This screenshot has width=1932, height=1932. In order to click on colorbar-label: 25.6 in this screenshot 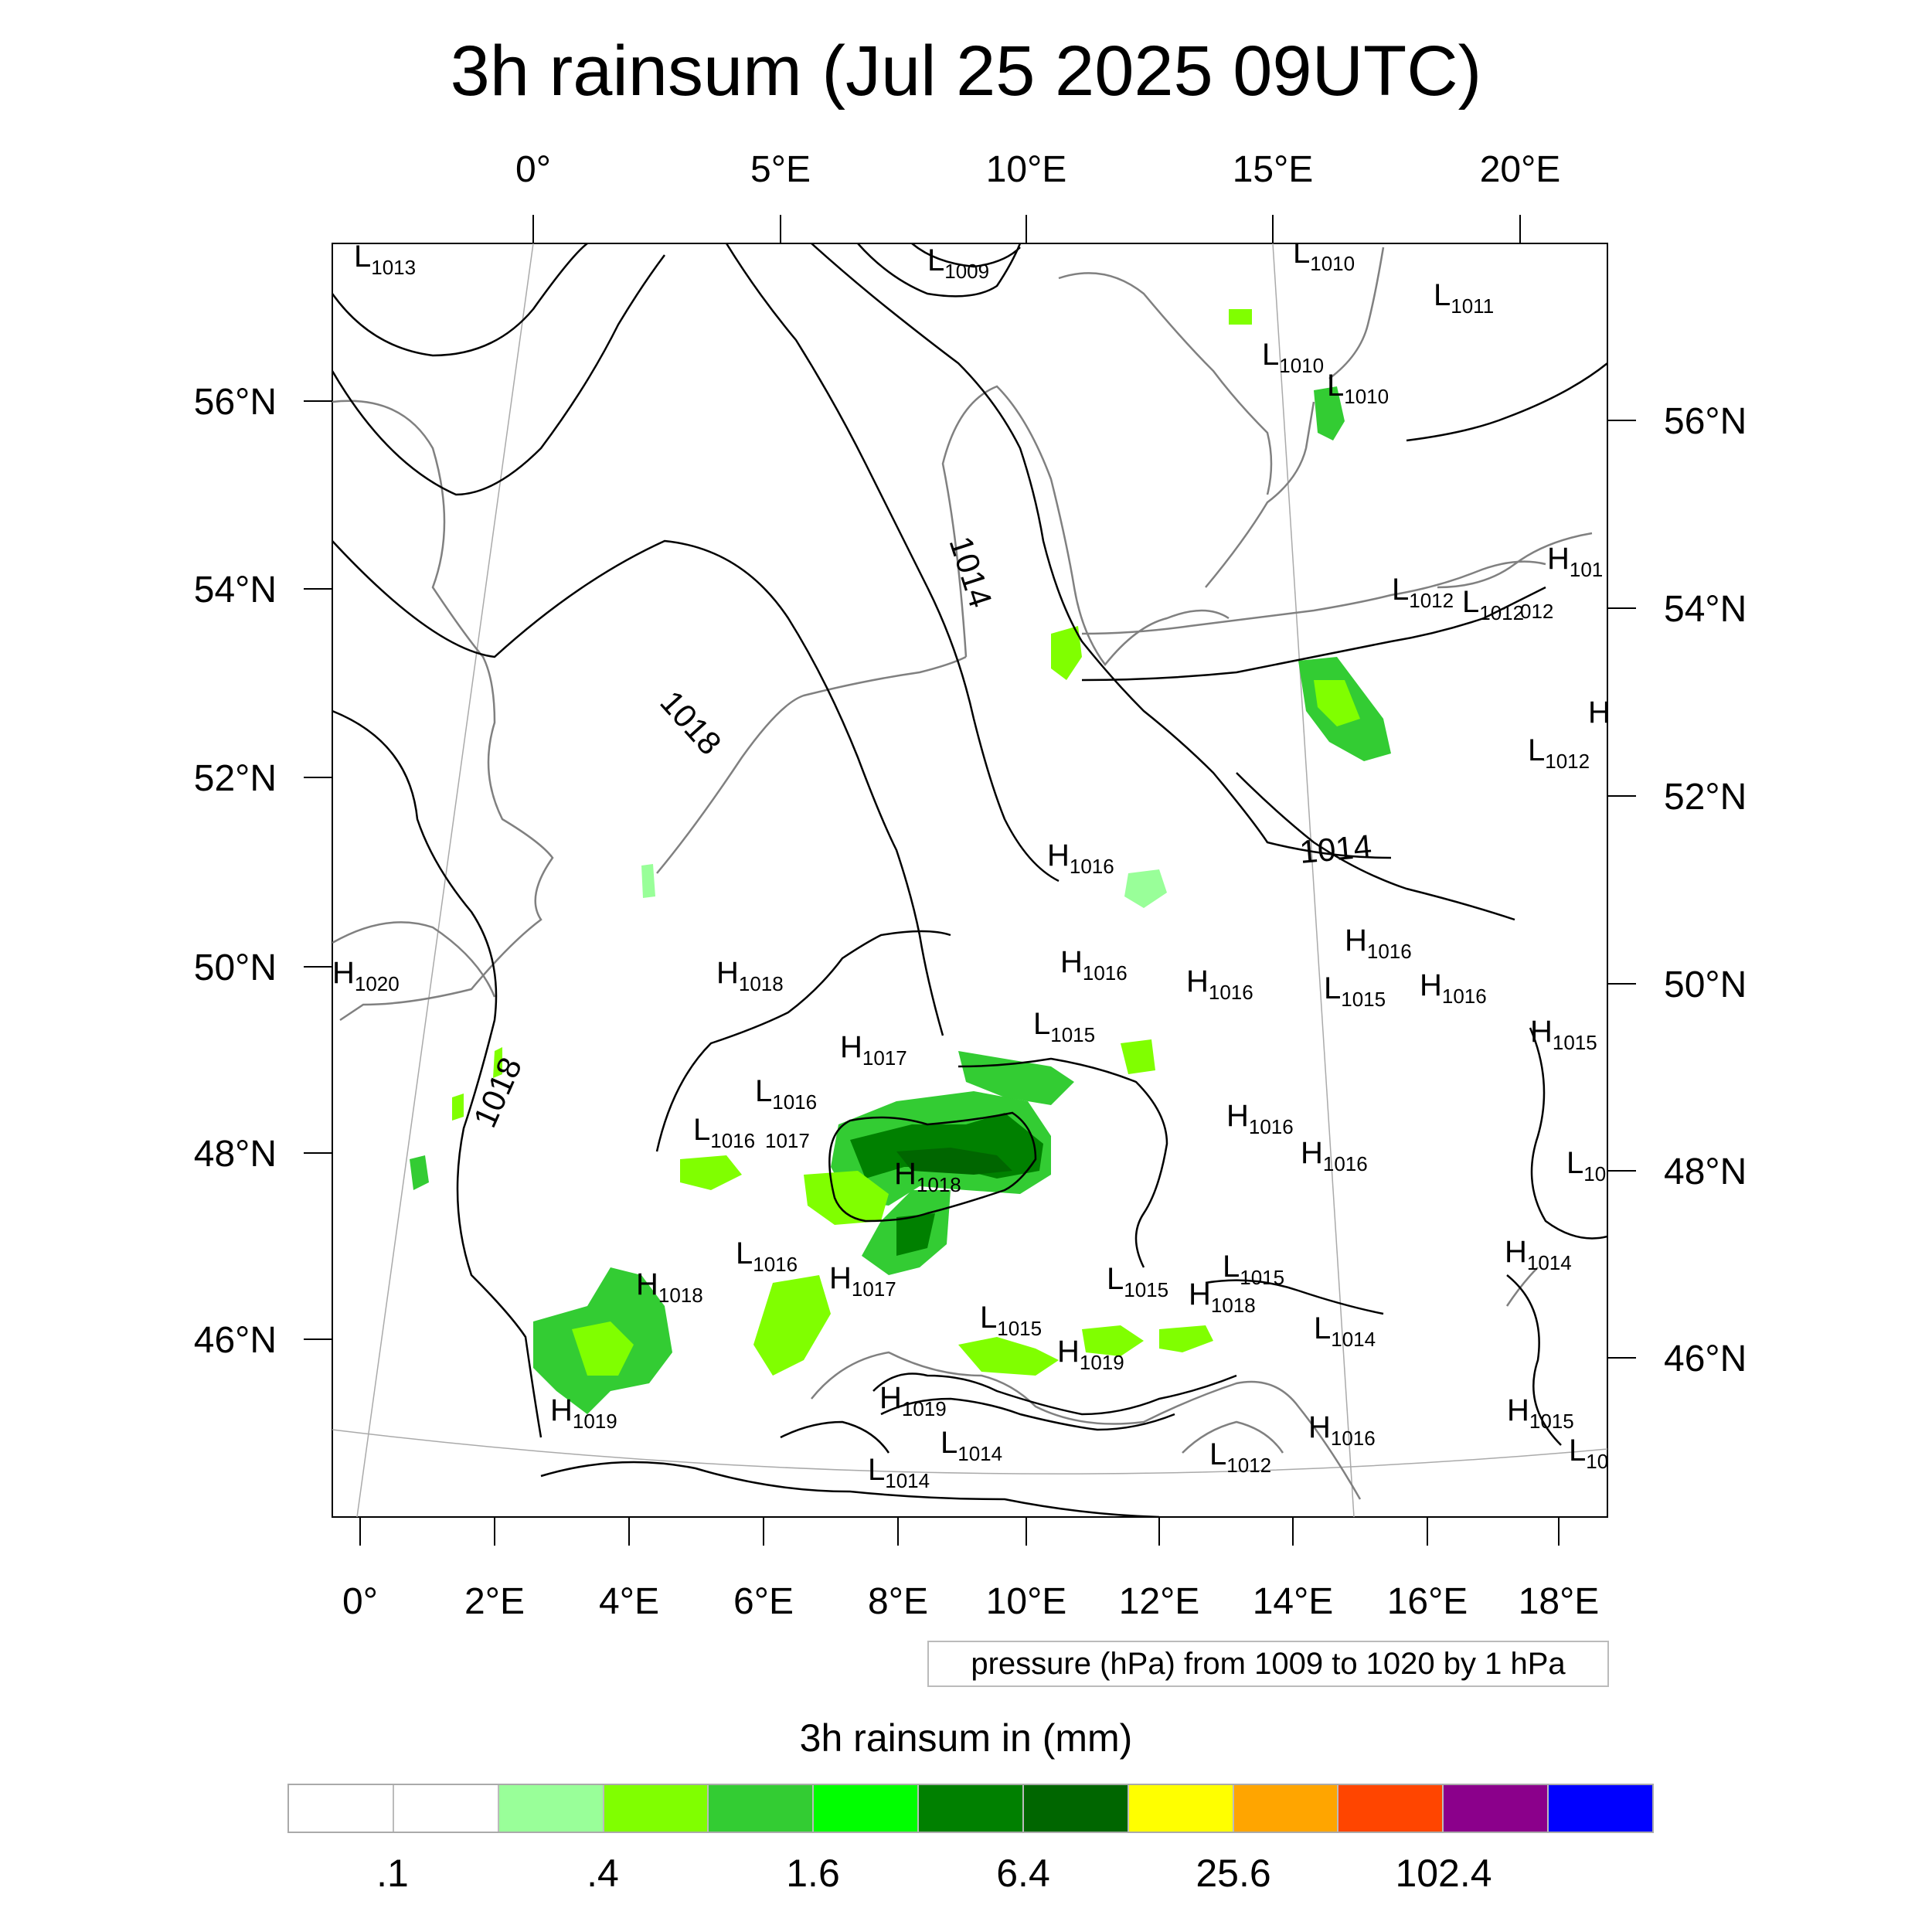, I will do `click(1234, 1873)`.